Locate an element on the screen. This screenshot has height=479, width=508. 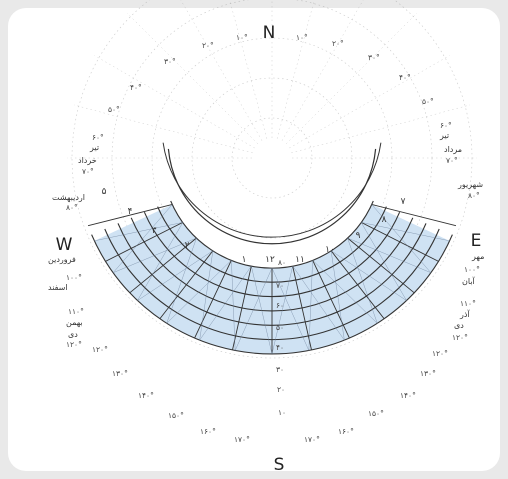
month-label: شهریور is located at coordinates (470, 184).